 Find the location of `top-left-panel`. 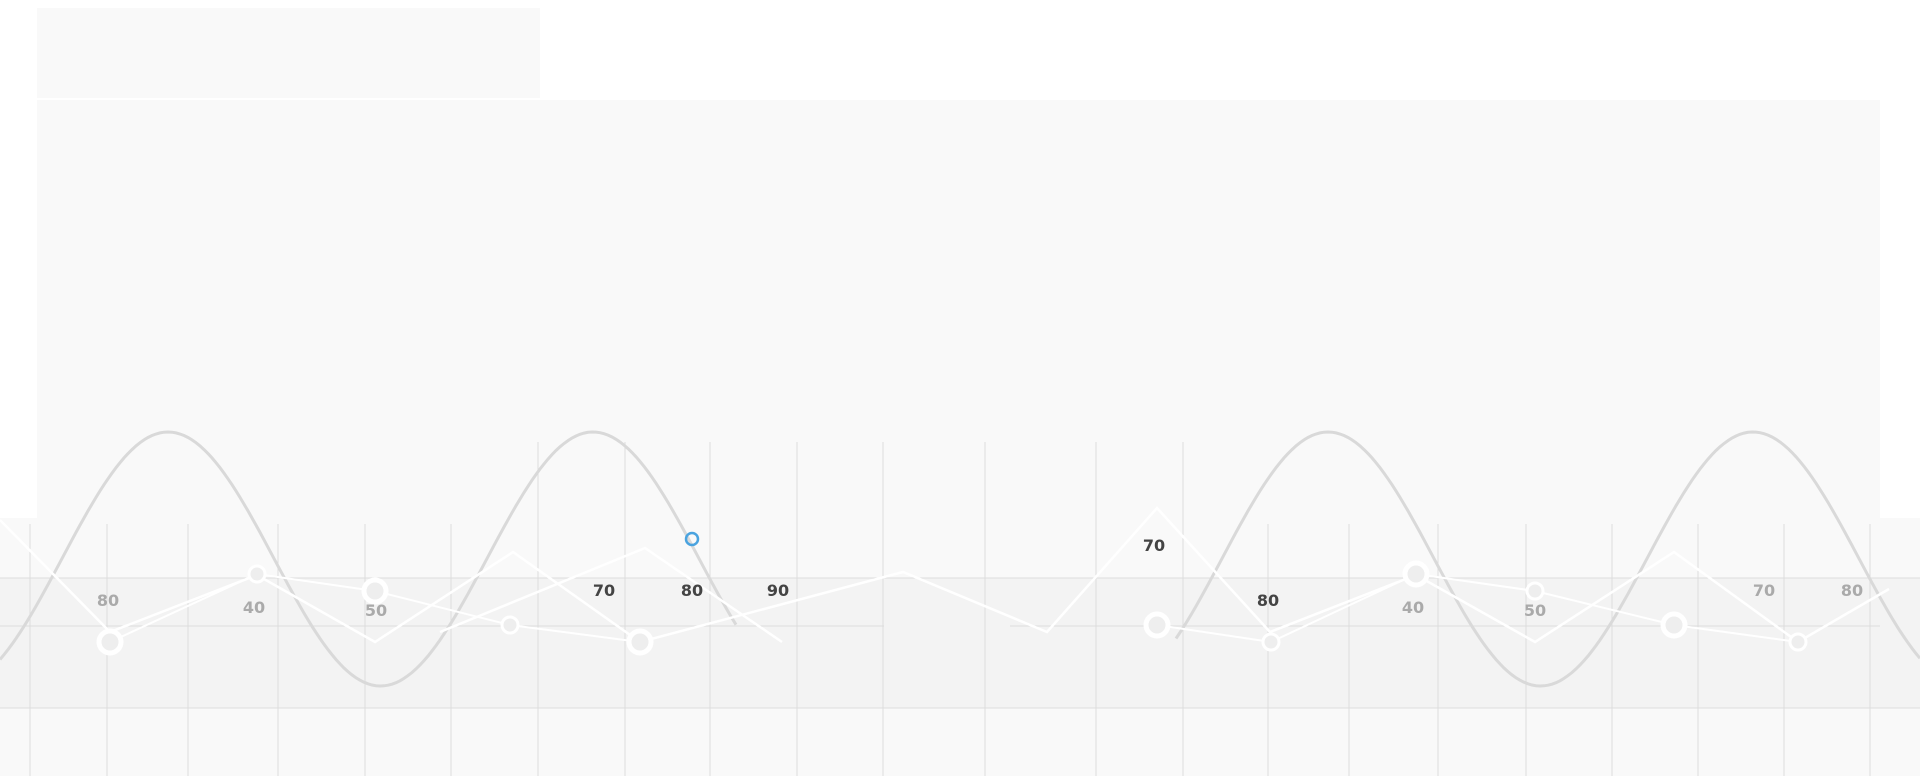

top-left-panel is located at coordinates (288, 53).